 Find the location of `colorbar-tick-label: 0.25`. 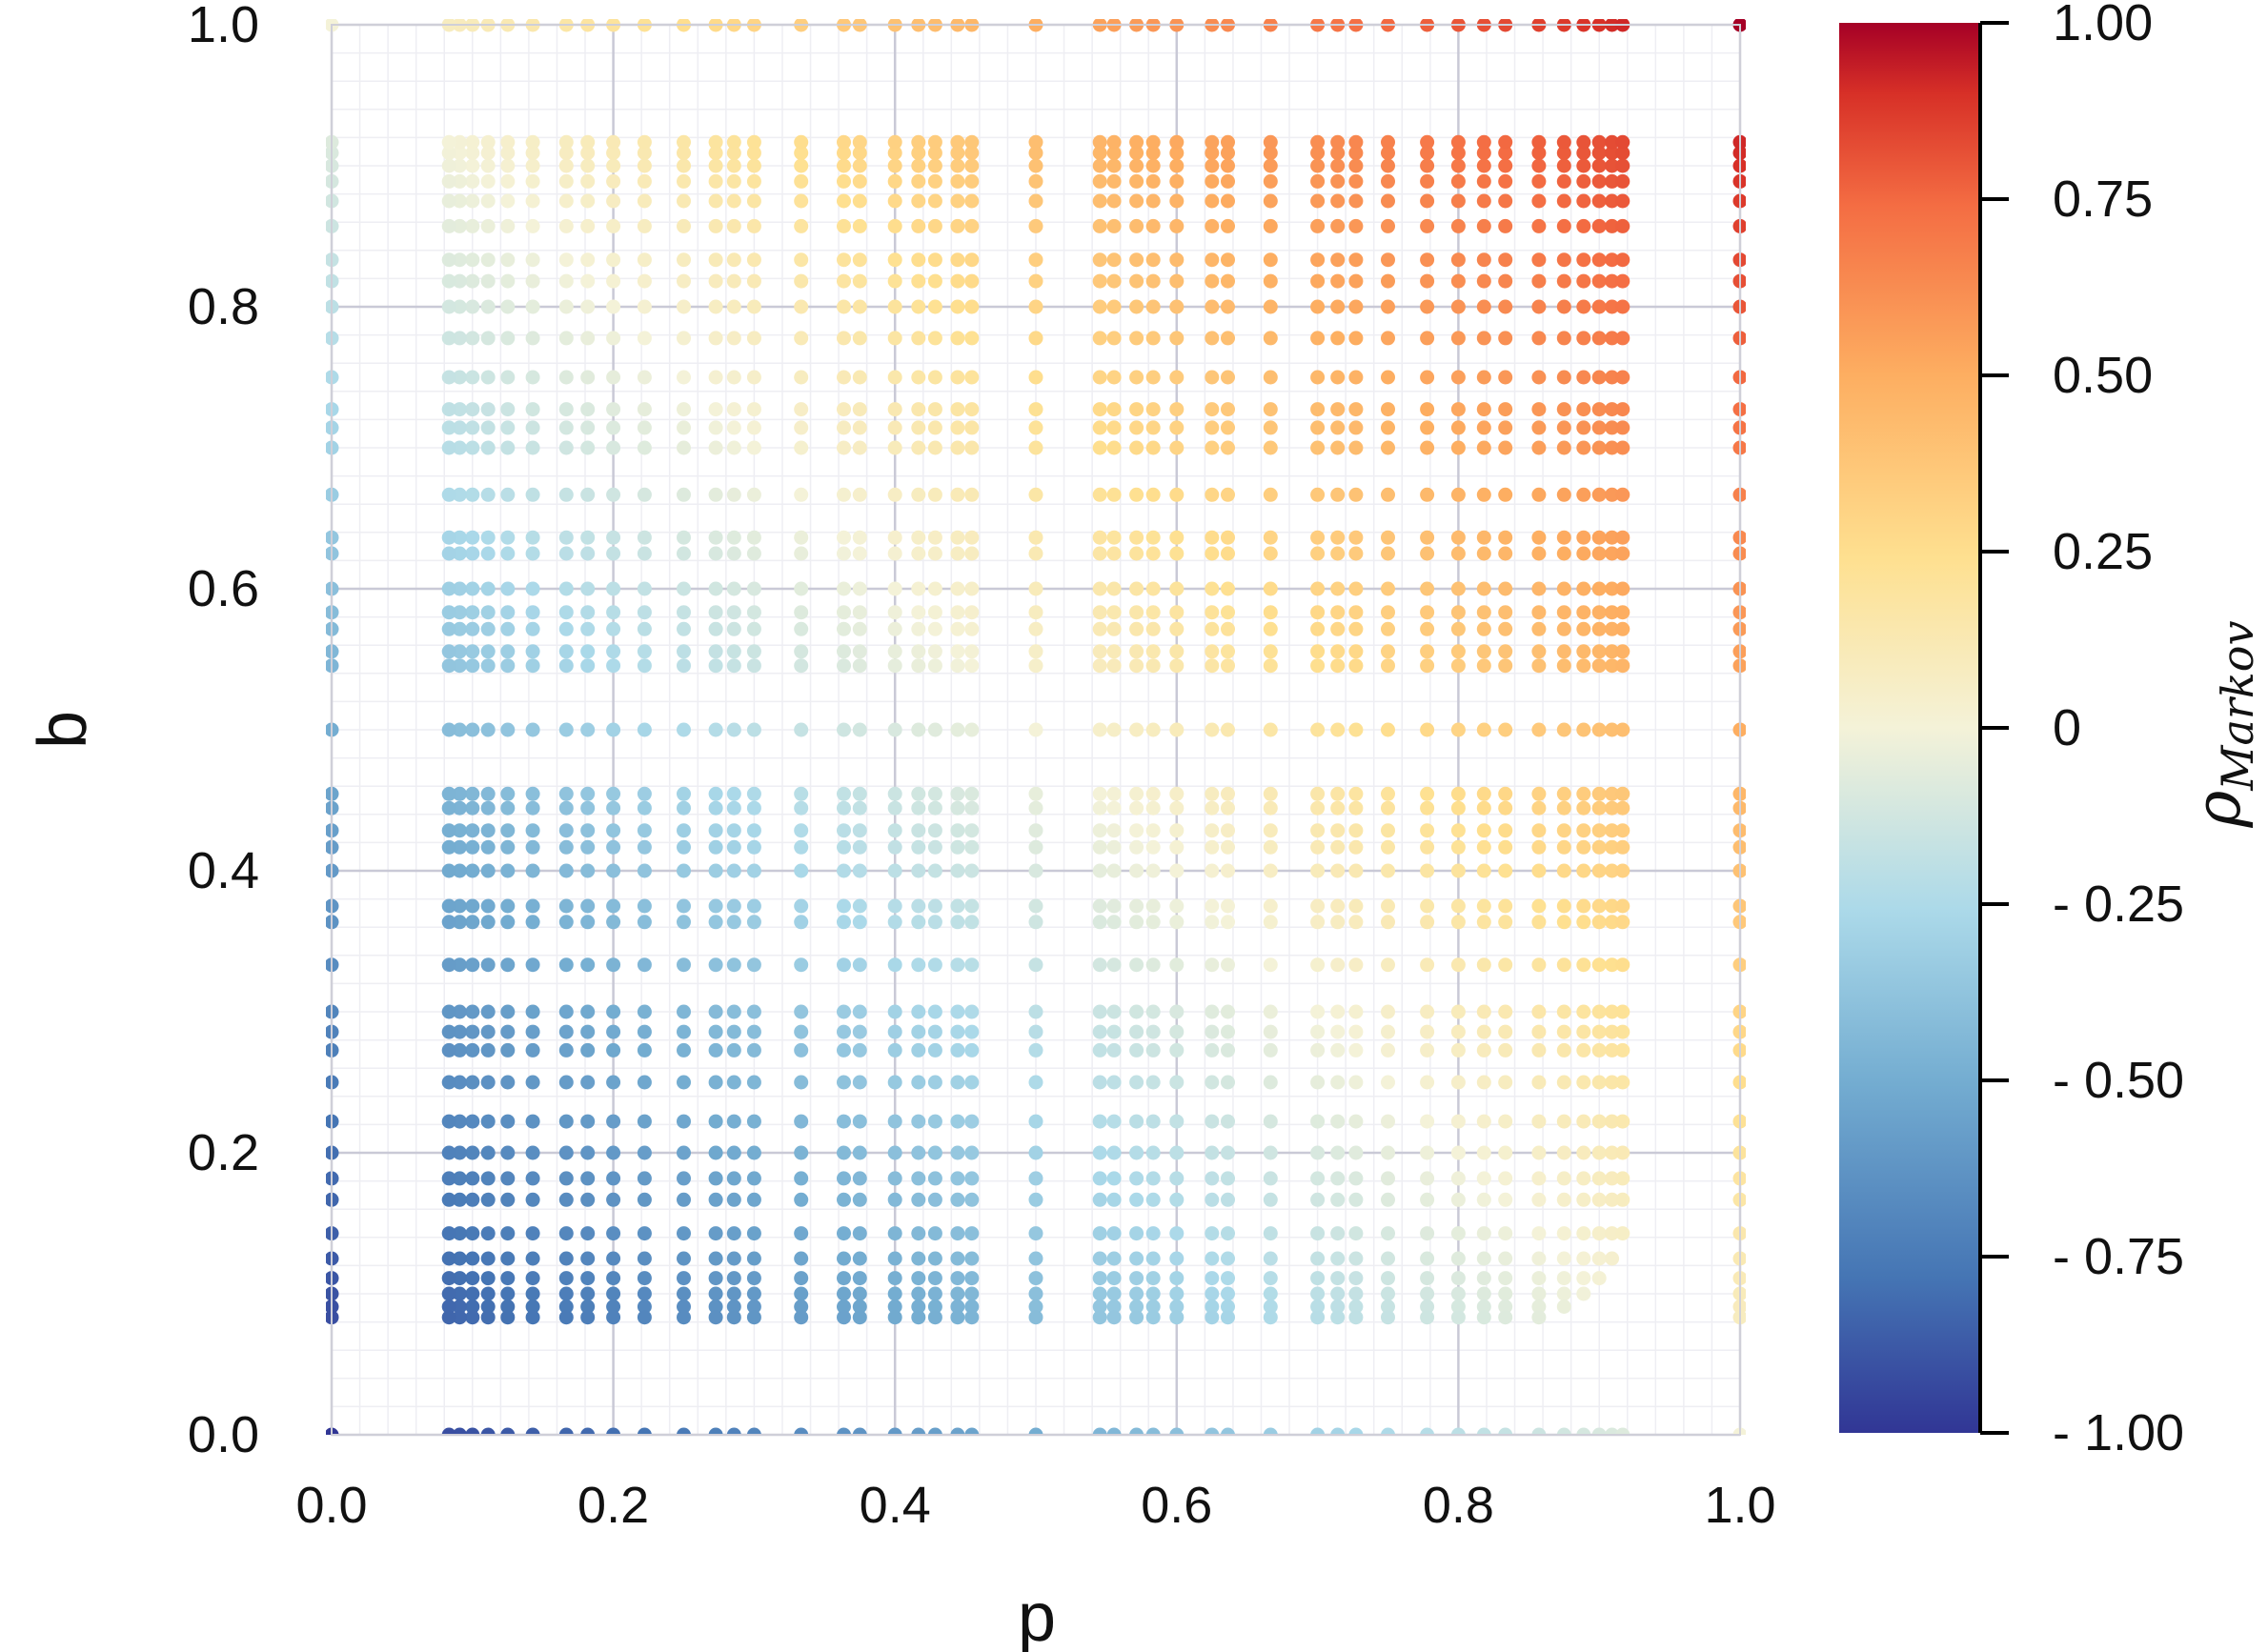

colorbar-tick-label: 0.25 is located at coordinates (2103, 551).